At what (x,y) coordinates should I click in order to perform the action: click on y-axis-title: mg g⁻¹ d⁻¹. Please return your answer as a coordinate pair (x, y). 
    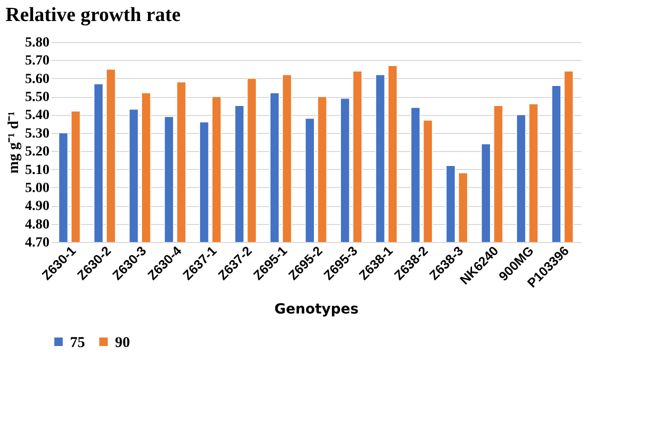
    Looking at the image, I should click on (14, 142).